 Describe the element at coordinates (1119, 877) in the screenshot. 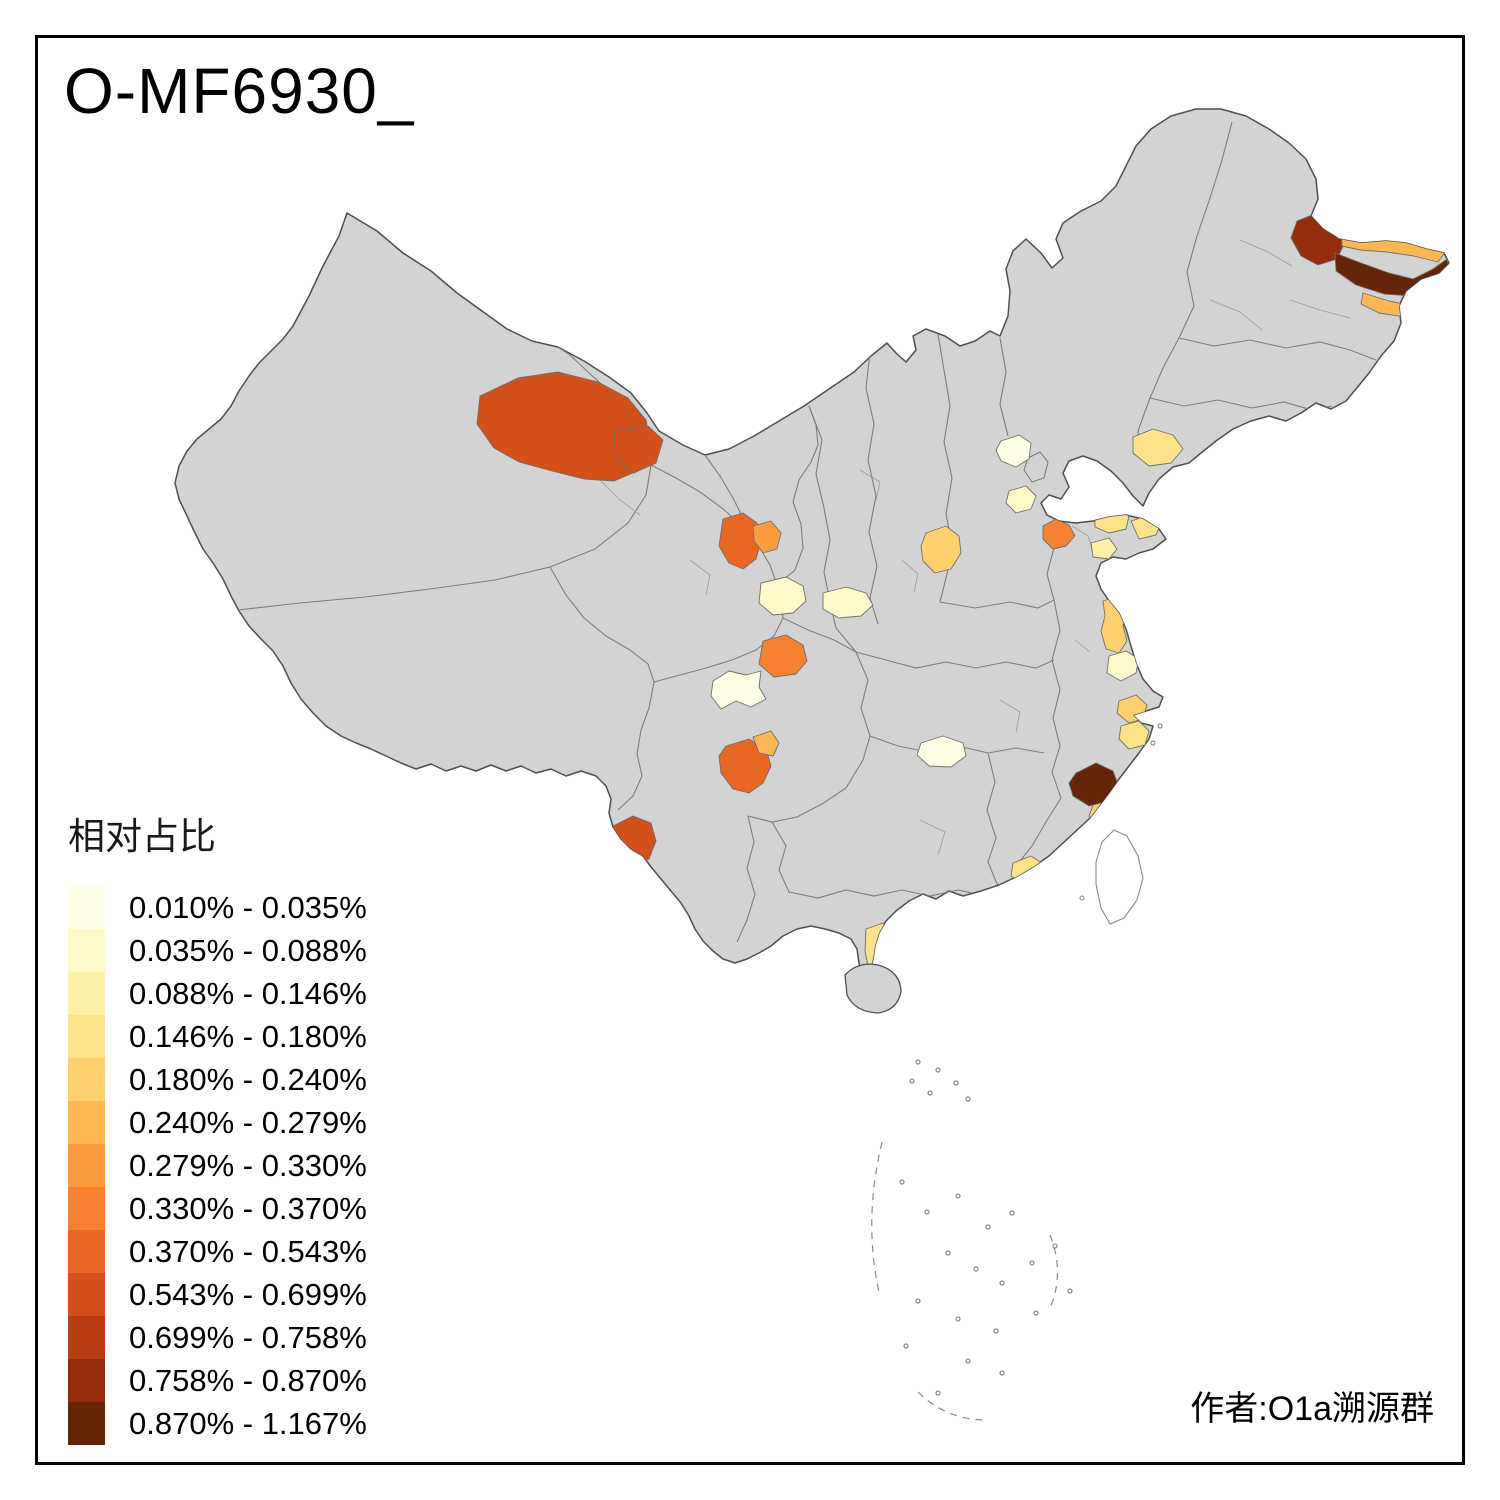

I see `taiwan-island` at that location.